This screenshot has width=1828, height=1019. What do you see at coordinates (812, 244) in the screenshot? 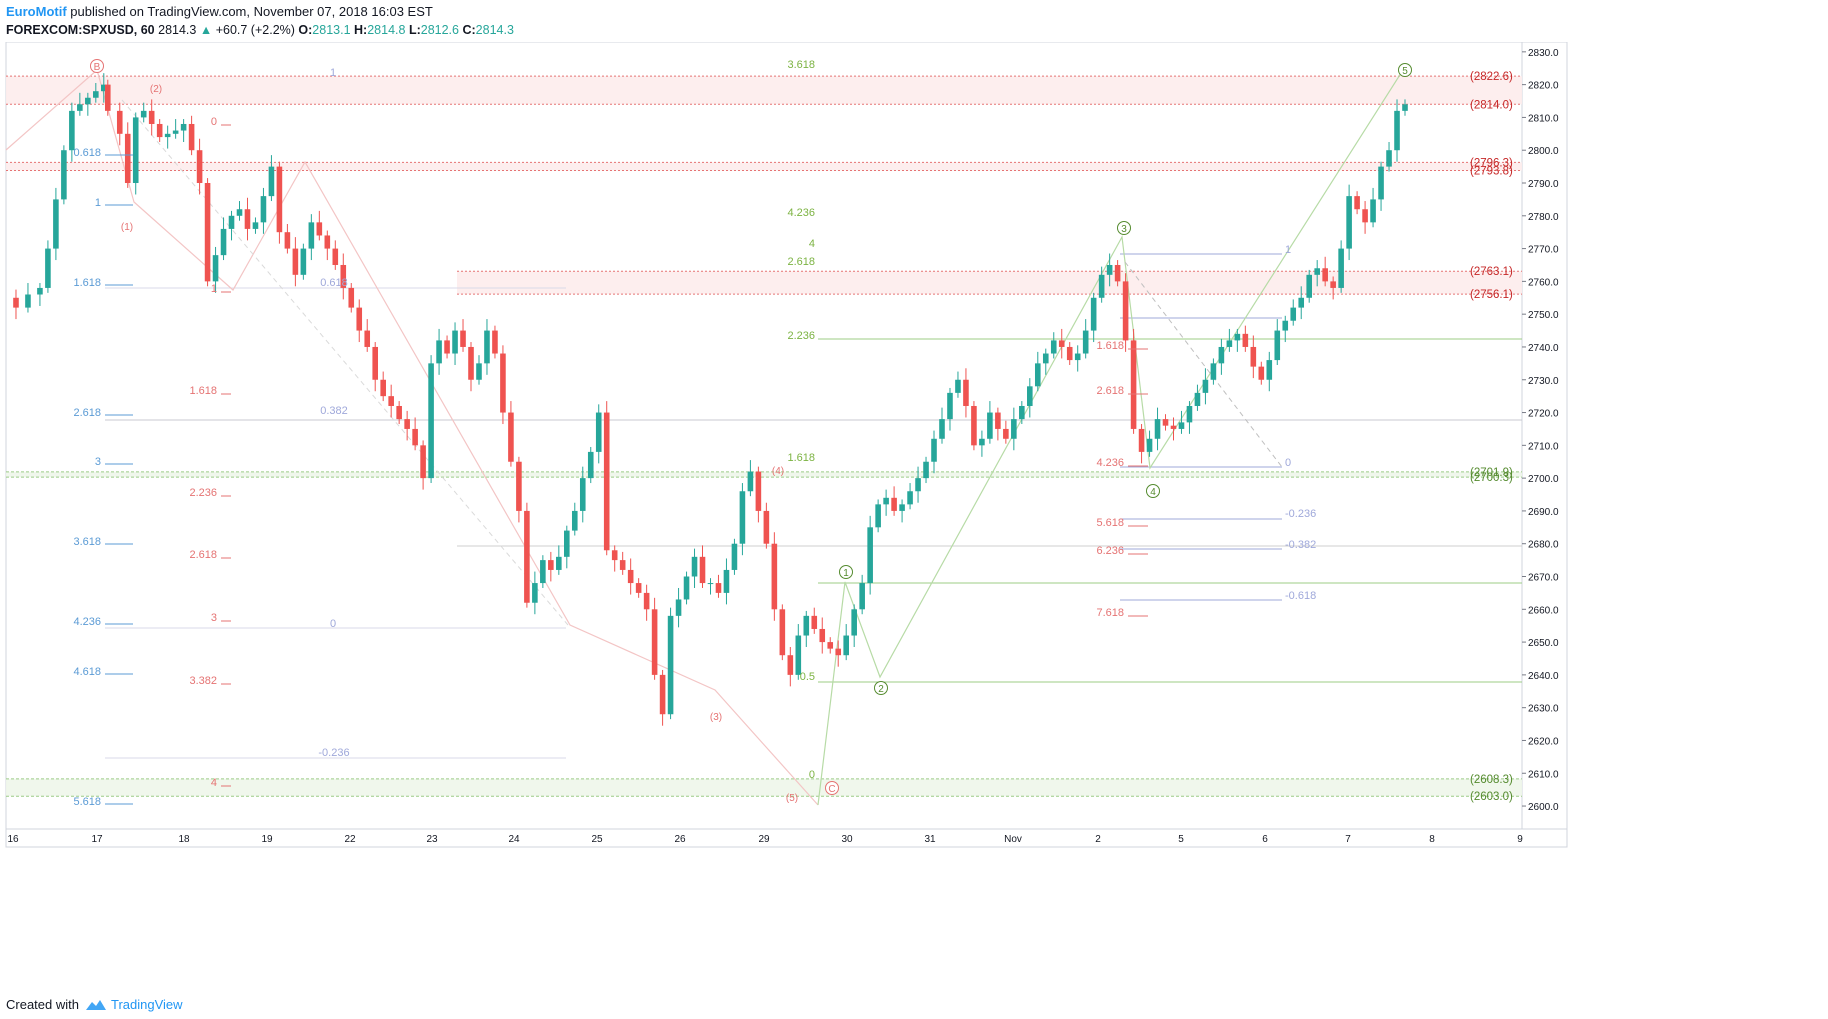
I see `fib-label-green: 4` at bounding box center [812, 244].